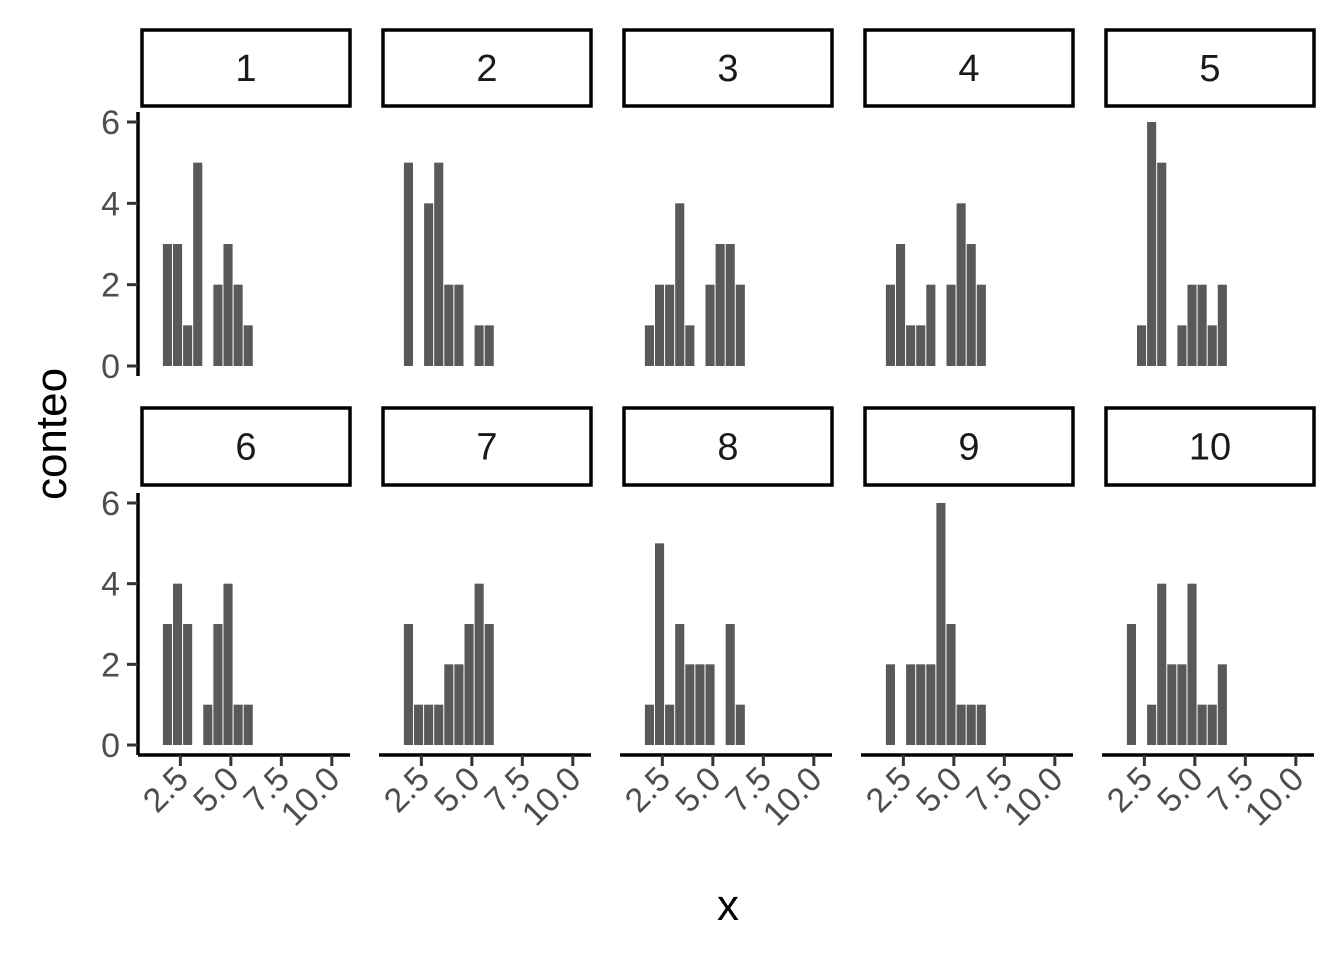  Describe the element at coordinates (1208, 620) in the screenshot. I see `facet-panel-10: 102.55.07.510.0` at that location.